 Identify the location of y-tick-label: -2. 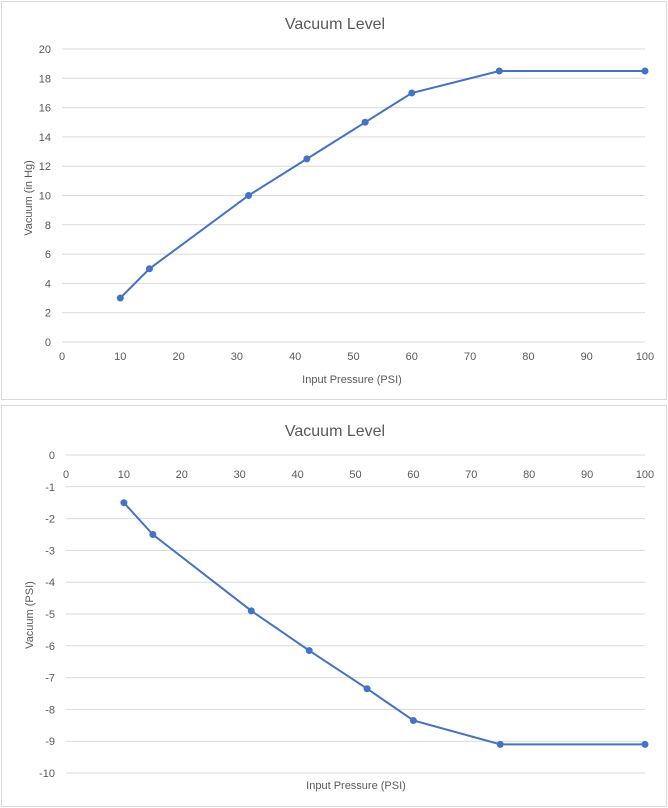
(50, 520).